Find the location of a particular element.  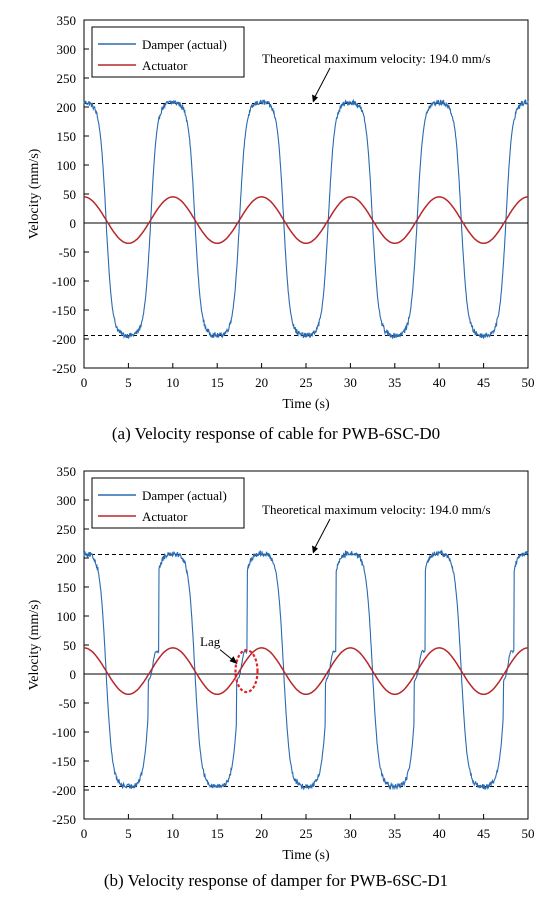

lag-arrowhead is located at coordinates (233, 660).